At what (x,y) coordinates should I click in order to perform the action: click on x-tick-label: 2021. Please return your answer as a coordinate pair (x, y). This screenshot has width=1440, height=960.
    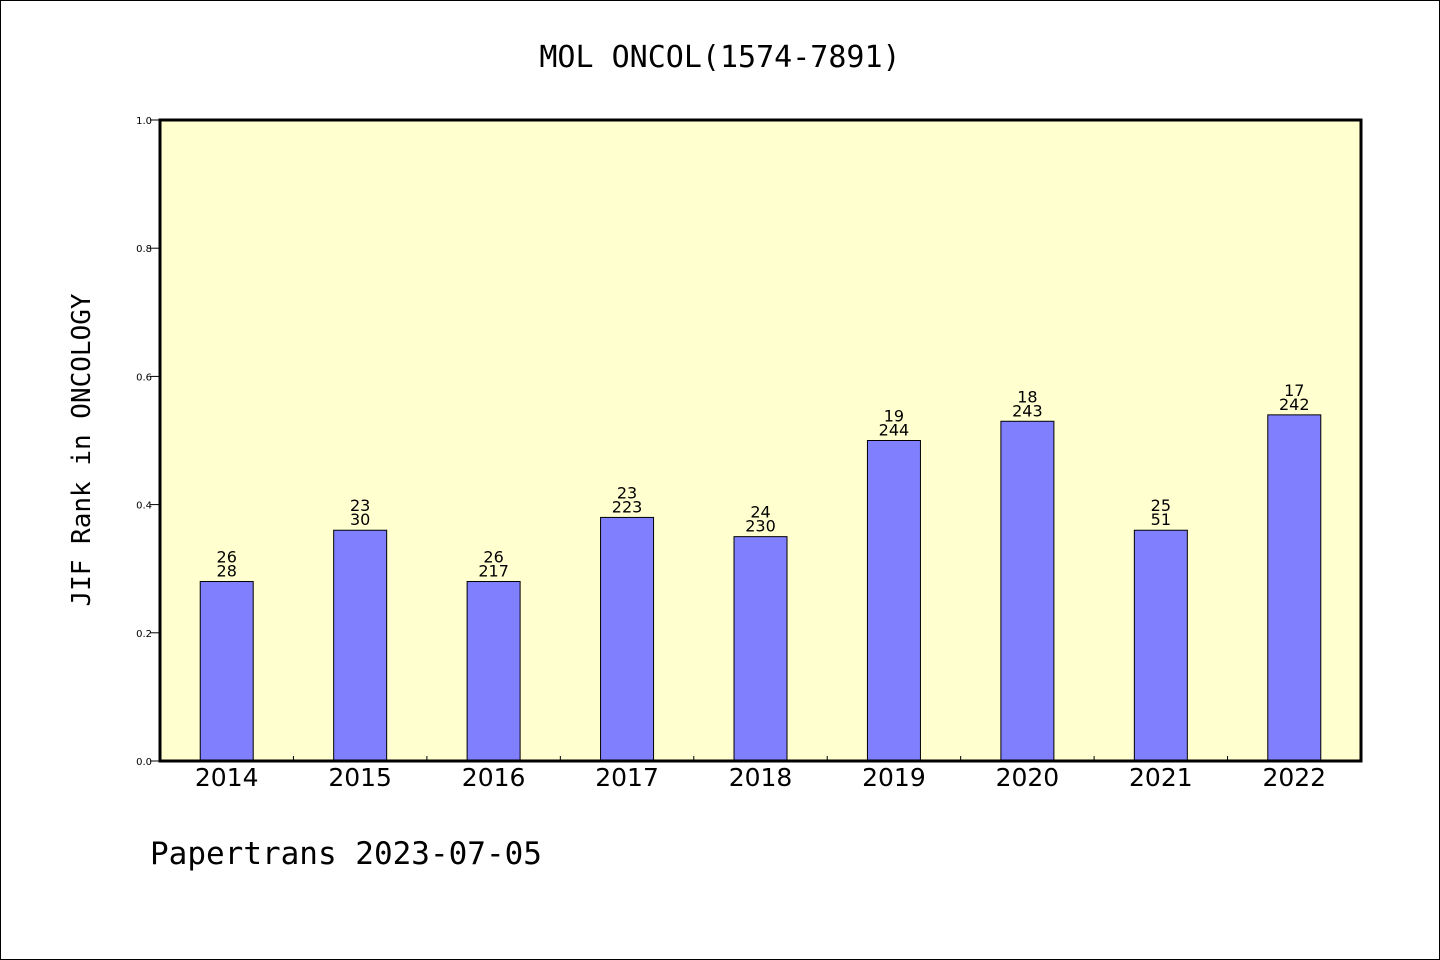
    Looking at the image, I should click on (1161, 777).